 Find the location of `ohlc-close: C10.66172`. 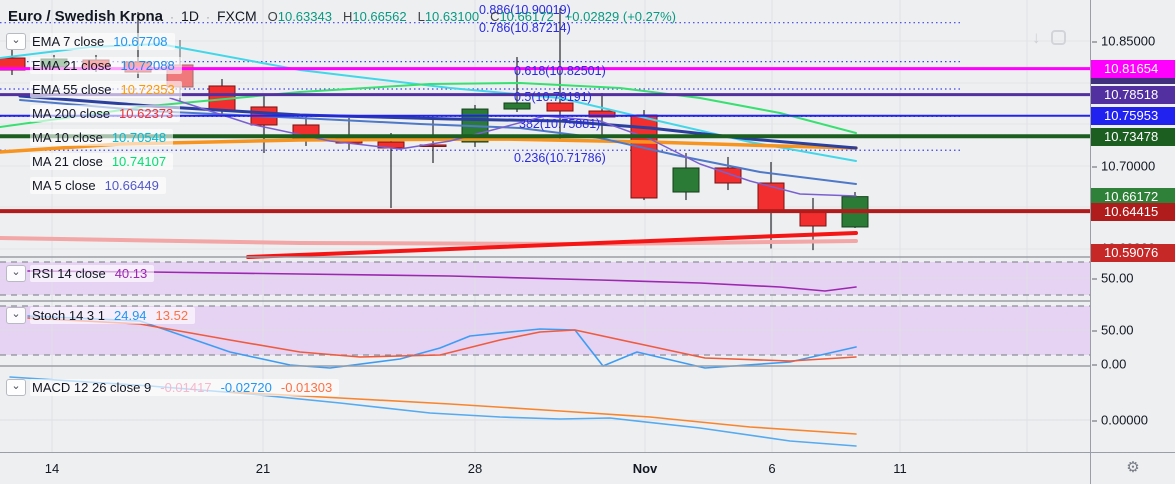

ohlc-close: C10.66172 is located at coordinates (520, 16).